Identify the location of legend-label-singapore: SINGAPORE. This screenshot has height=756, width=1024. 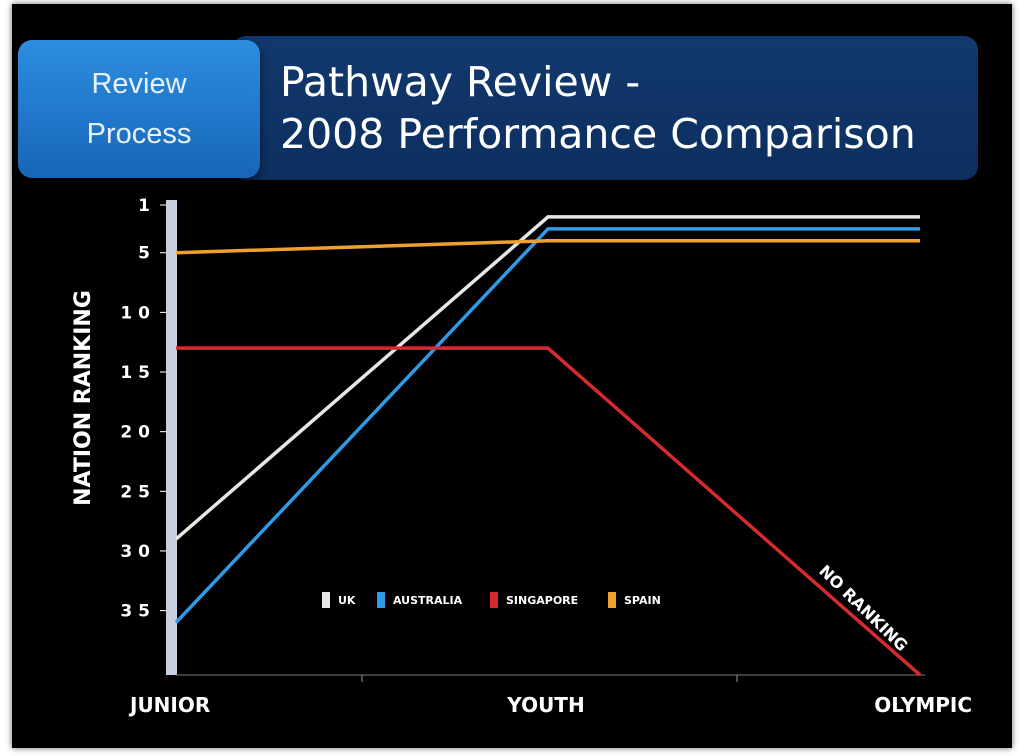
(542, 600).